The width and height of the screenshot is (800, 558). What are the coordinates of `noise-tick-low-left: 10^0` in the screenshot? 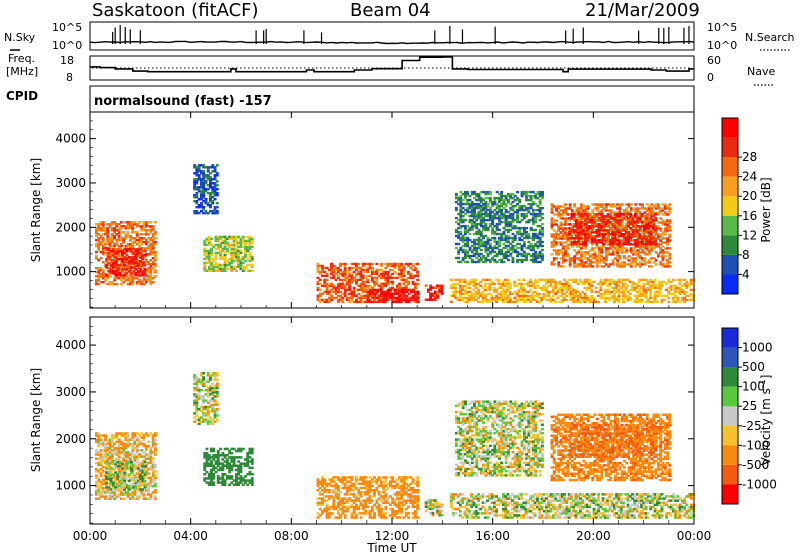 It's located at (67, 45).